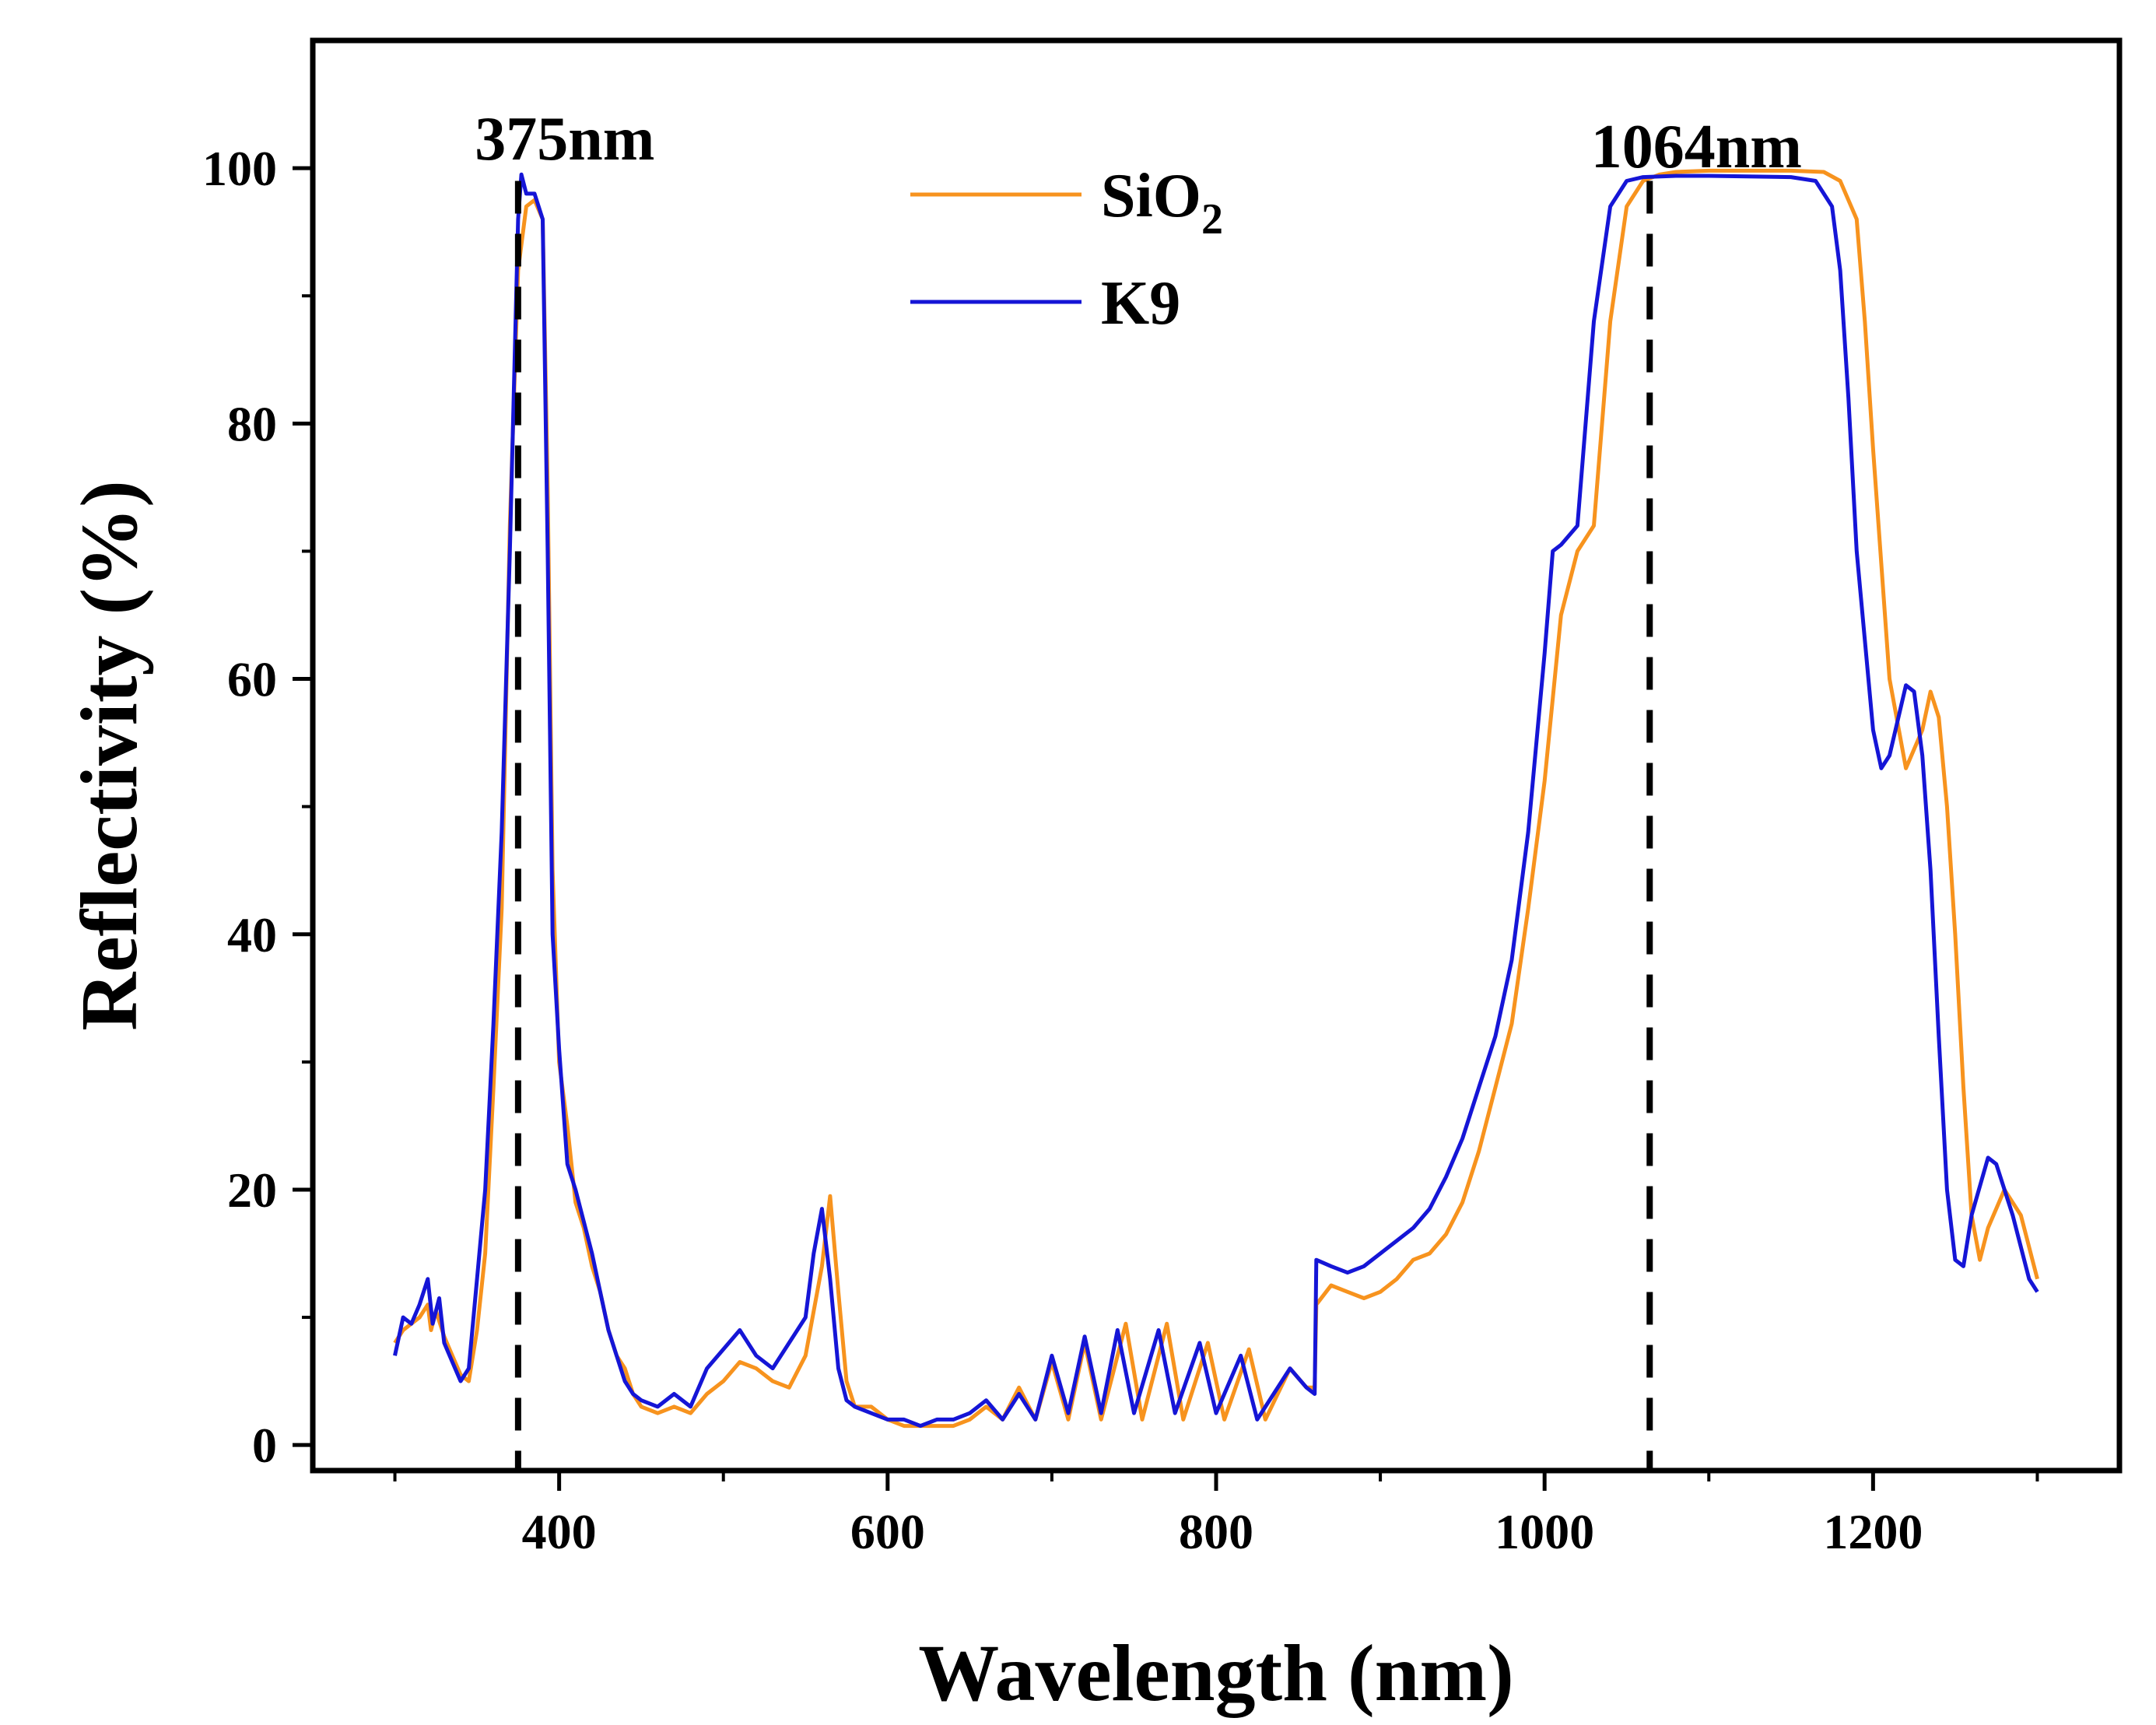 This screenshot has height=1725, width=2156. What do you see at coordinates (887, 1531) in the screenshot?
I see `x-tick-label: 600` at bounding box center [887, 1531].